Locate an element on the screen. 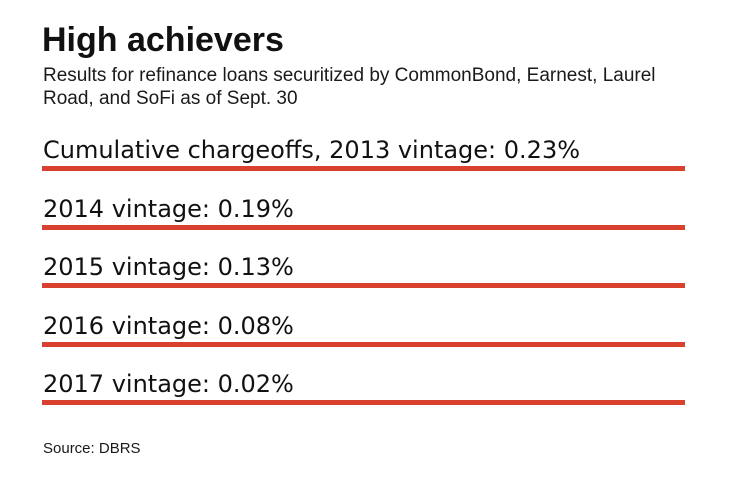 This screenshot has height=482, width=740. row-rule-2014 is located at coordinates (363, 227).